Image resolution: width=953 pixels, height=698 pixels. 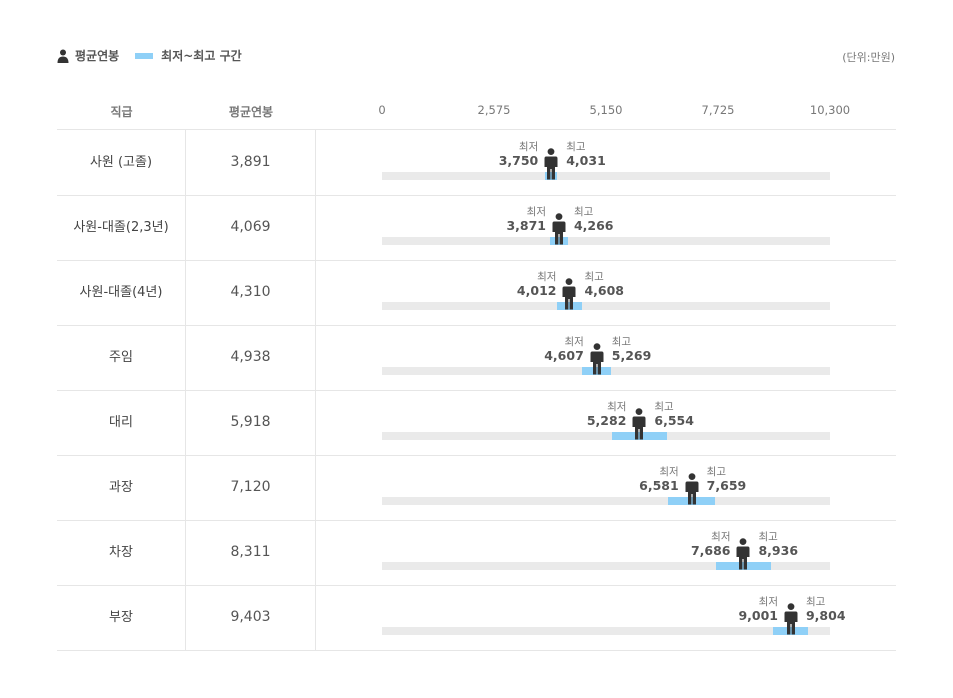 I want to click on rank-label: 부장, so click(x=121, y=617).